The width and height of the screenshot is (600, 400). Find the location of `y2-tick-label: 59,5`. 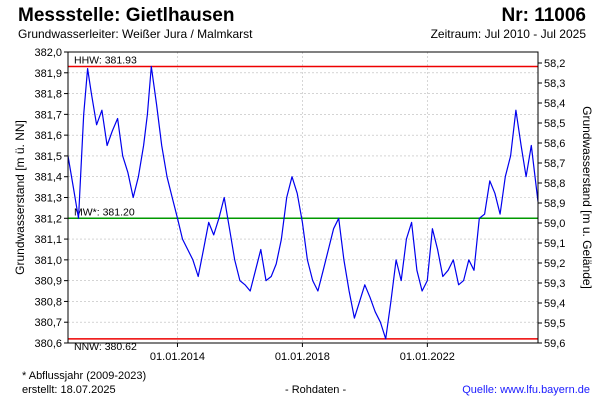

y2-tick-label: 59,5 is located at coordinates (554, 324).